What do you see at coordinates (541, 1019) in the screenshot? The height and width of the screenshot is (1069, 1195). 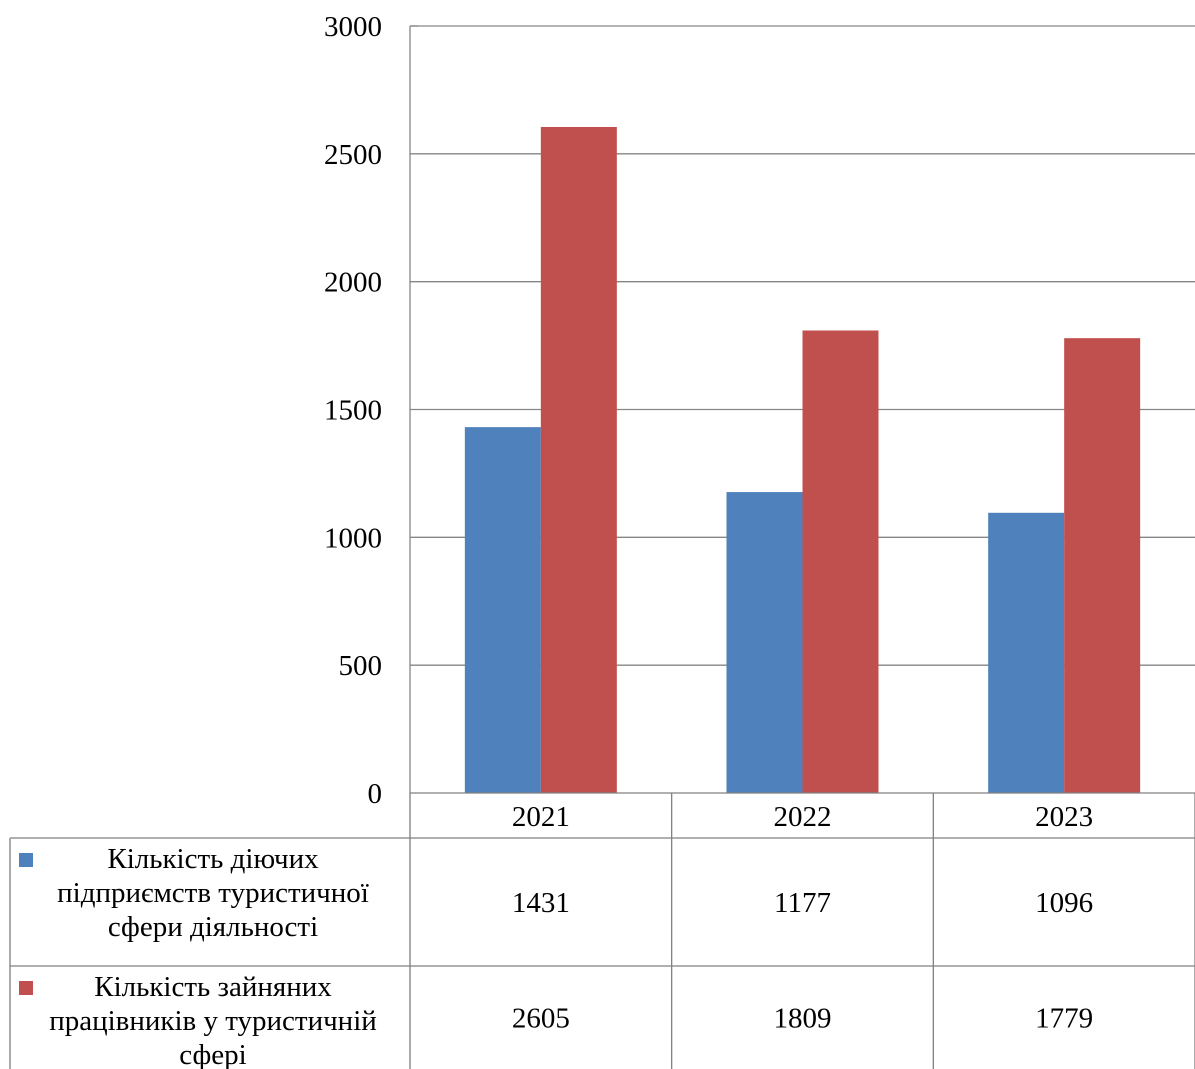 I see `table-cell-value: 2605` at bounding box center [541, 1019].